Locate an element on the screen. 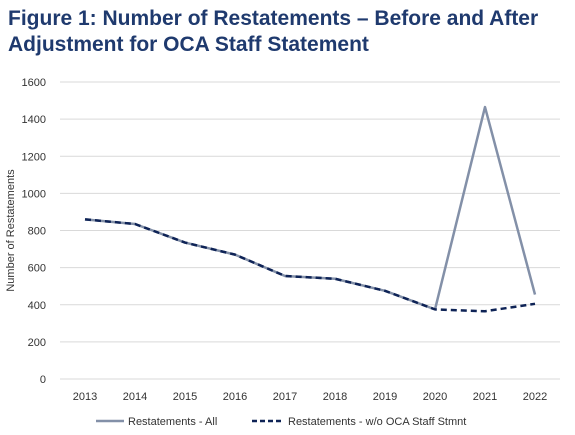  x-tick-label: 2022 is located at coordinates (535, 397).